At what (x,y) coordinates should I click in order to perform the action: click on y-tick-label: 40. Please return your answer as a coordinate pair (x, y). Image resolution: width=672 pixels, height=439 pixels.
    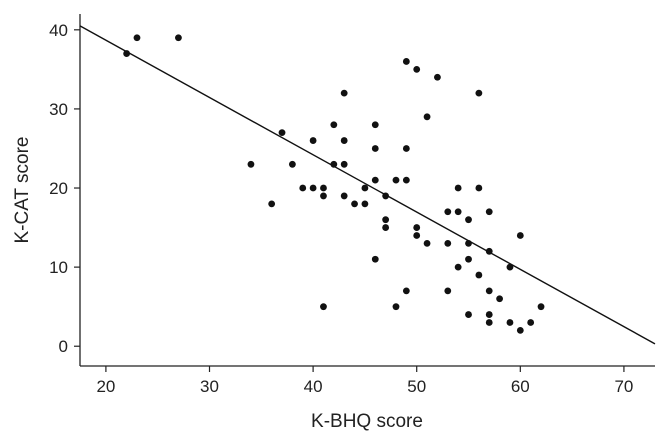
    Looking at the image, I should click on (58, 30).